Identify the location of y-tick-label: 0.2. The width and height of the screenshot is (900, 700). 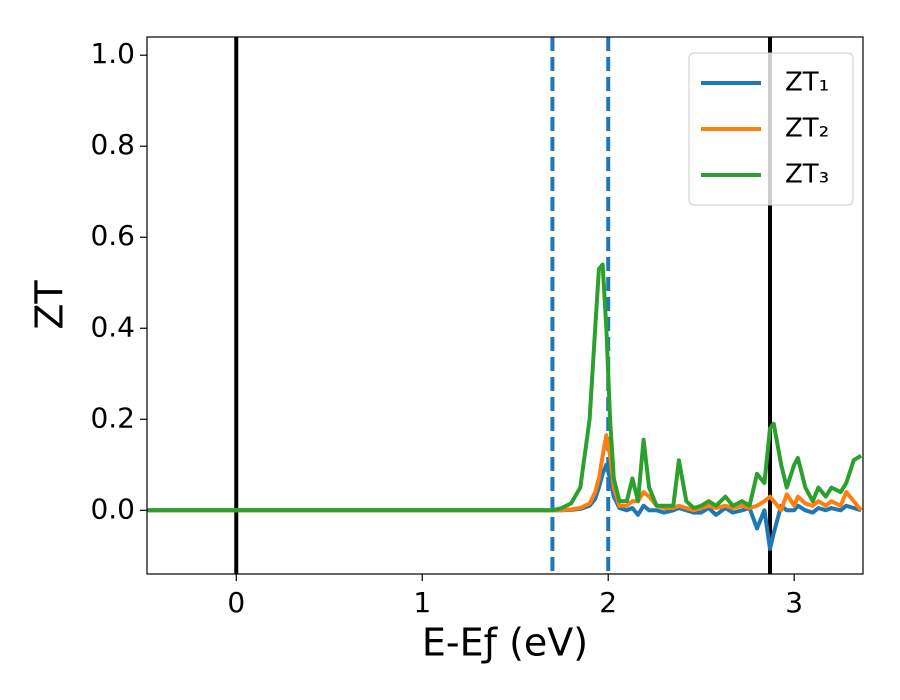
(112, 417).